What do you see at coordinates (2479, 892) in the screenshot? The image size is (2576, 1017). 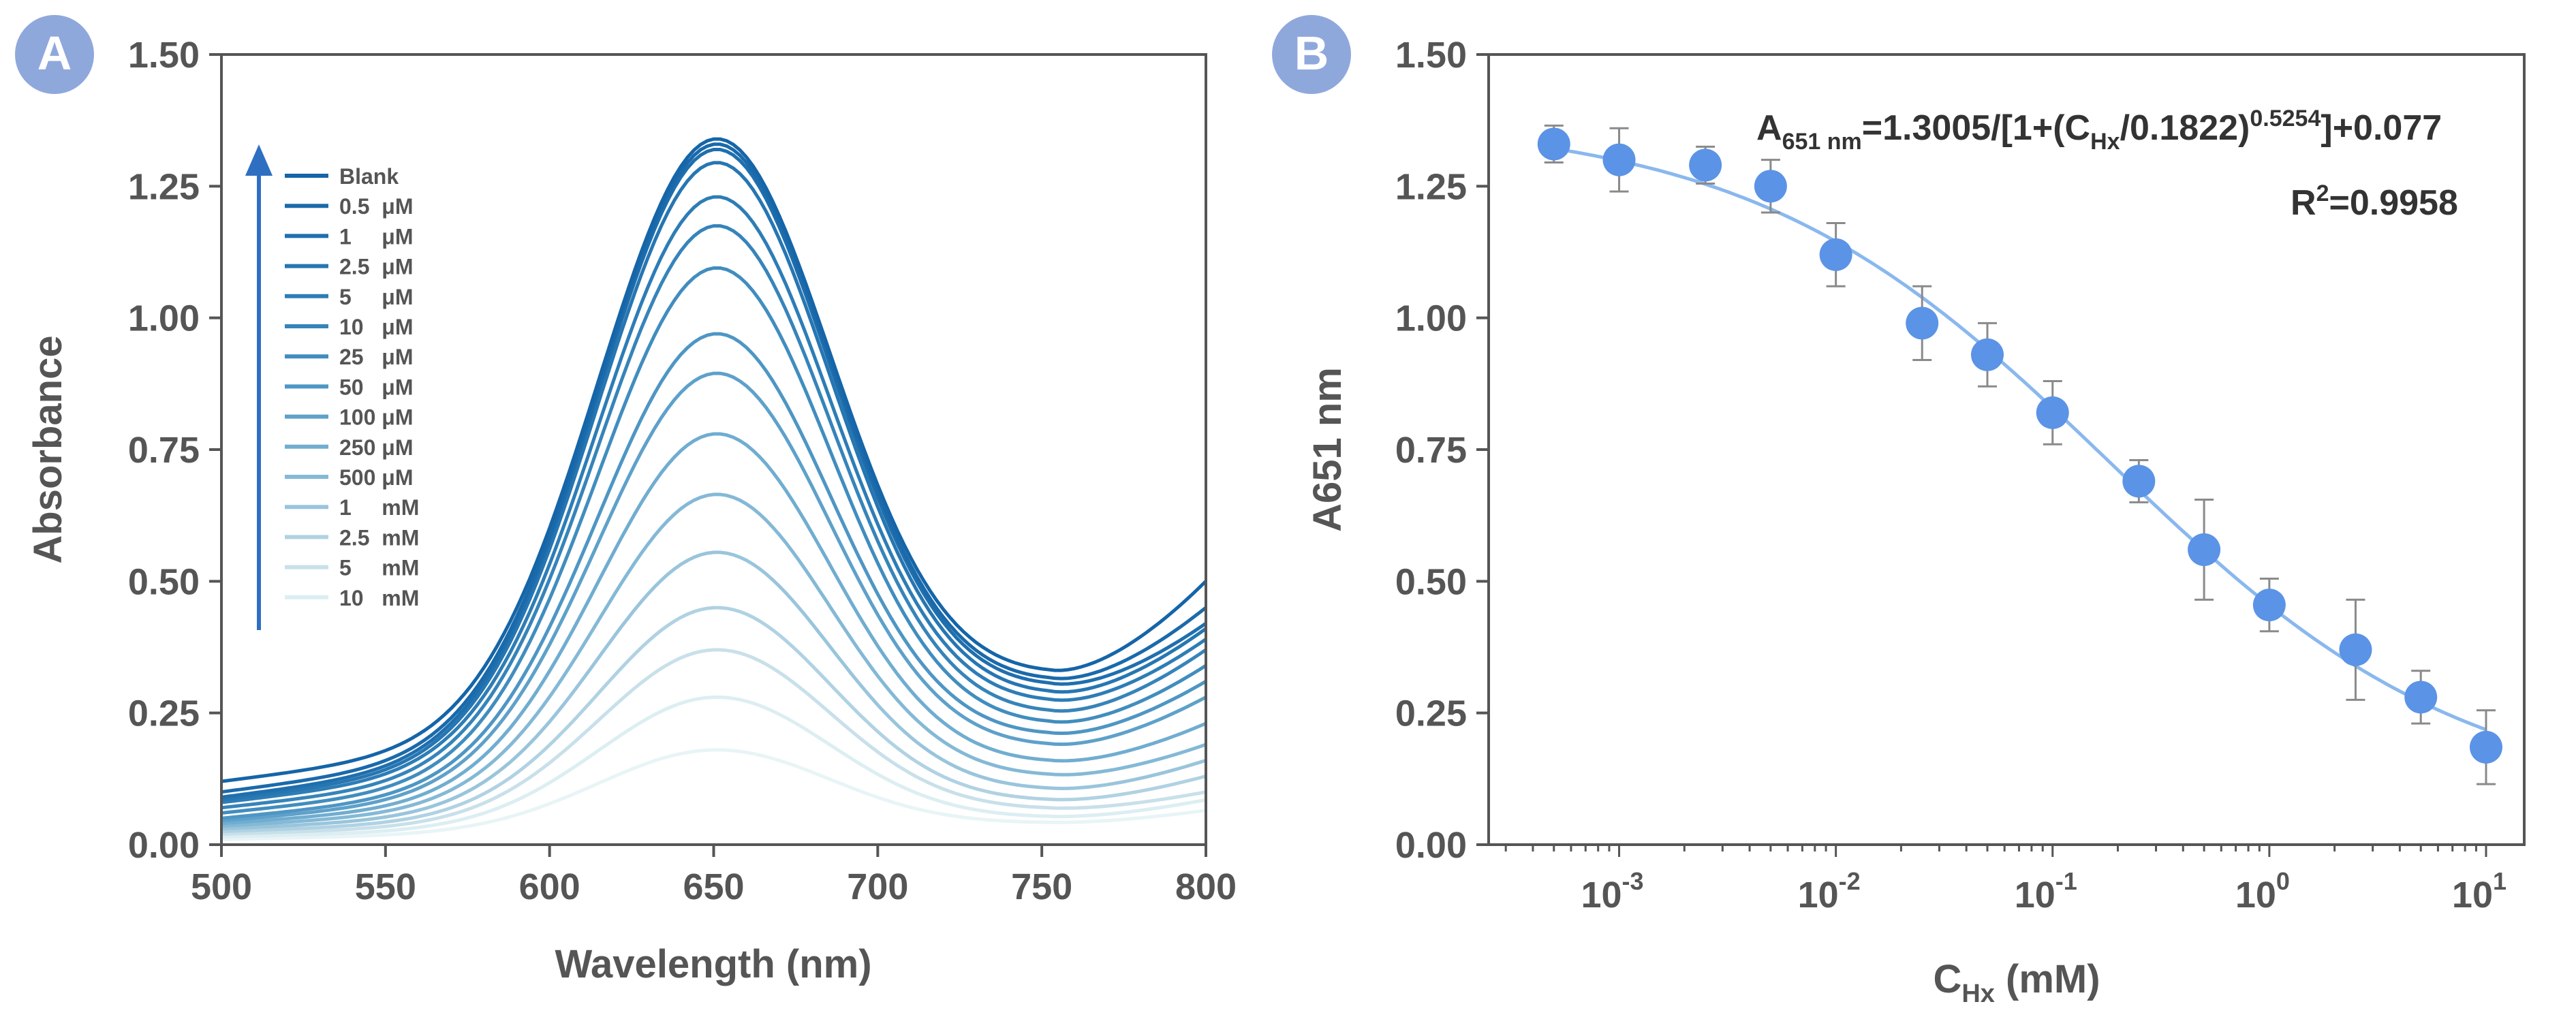 I see `panel-b-x-tick-label: 10¹` at bounding box center [2479, 892].